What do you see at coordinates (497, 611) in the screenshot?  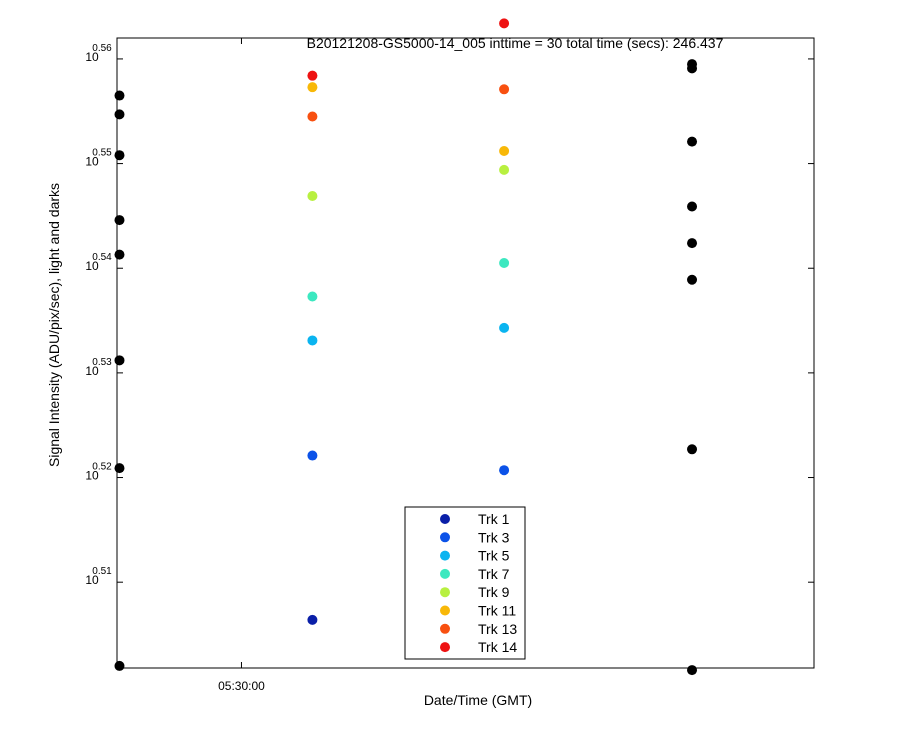 I see `legend-label: Trk 11` at bounding box center [497, 611].